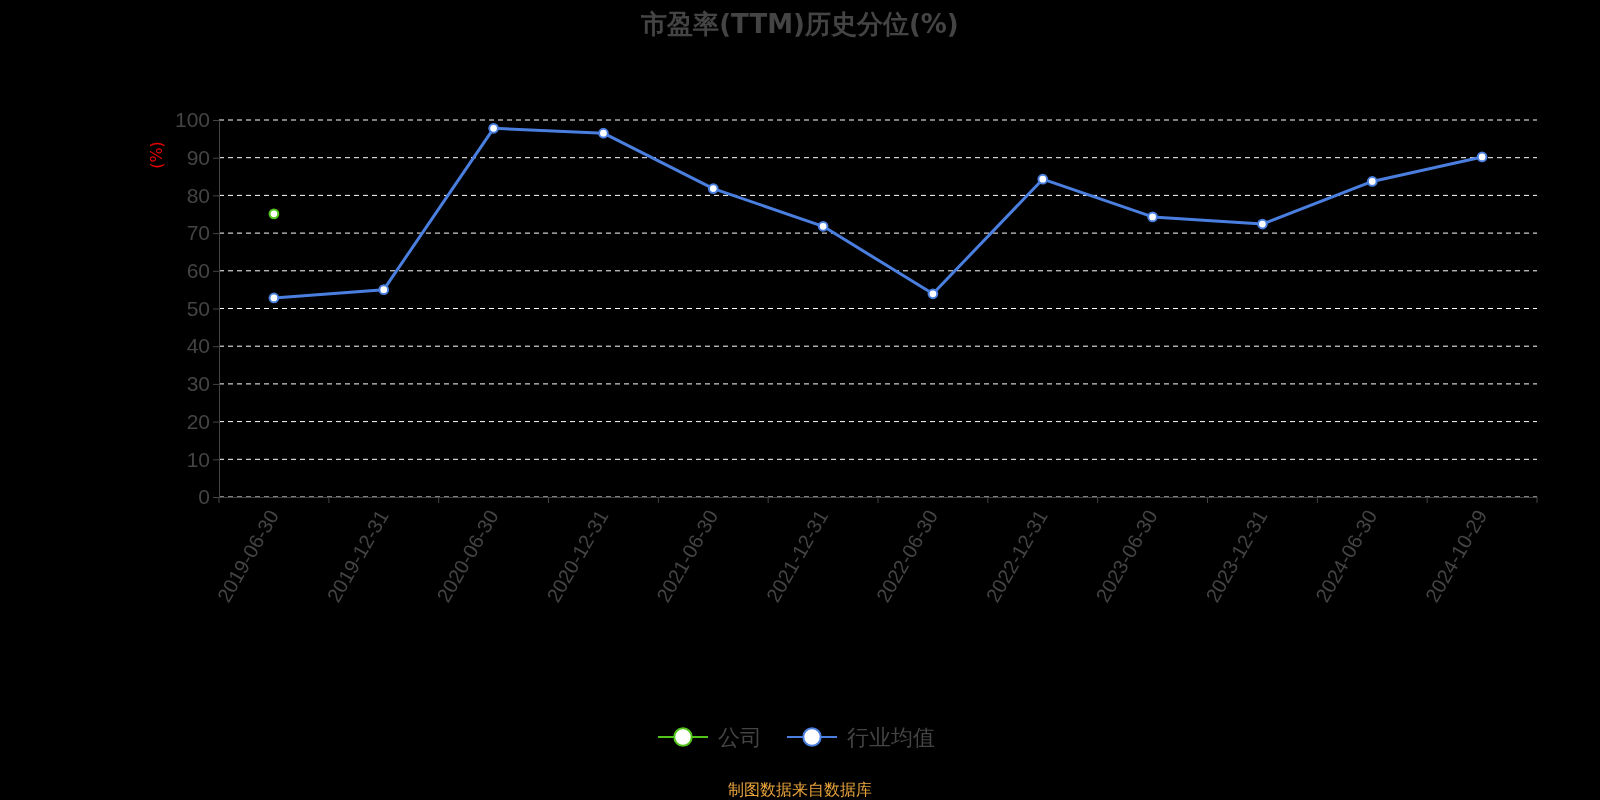  I want to click on y-tick-label: 40, so click(198, 346).